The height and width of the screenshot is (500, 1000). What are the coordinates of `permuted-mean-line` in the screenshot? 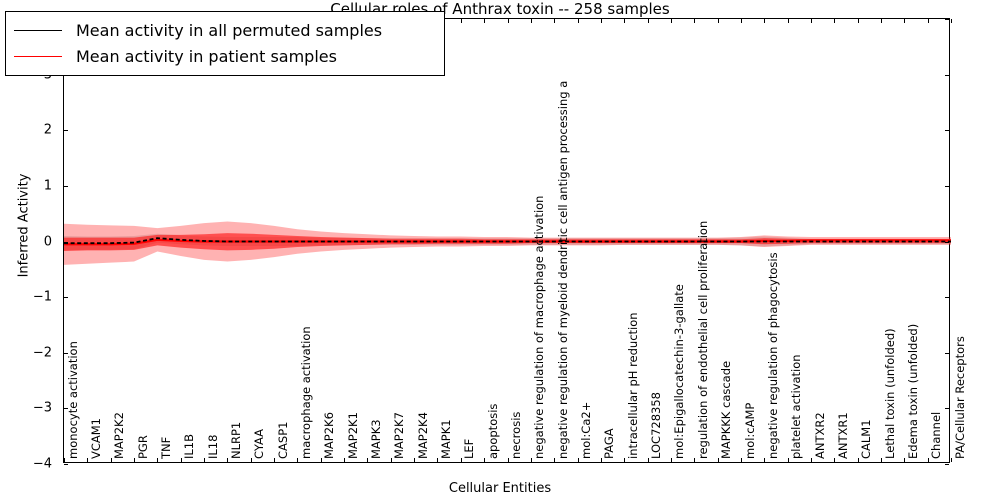 It's located at (507, 241).